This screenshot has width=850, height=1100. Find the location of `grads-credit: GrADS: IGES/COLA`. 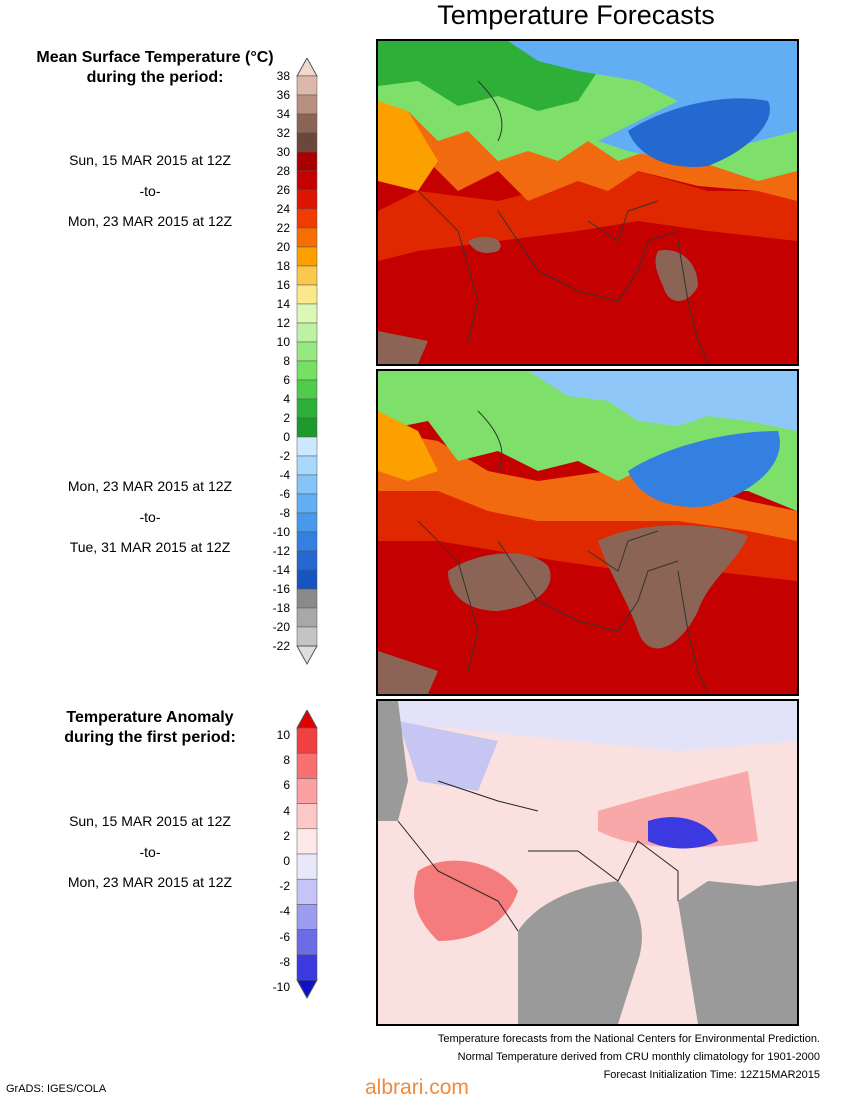

grads-credit: GrADS: IGES/COLA is located at coordinates (56, 1089).